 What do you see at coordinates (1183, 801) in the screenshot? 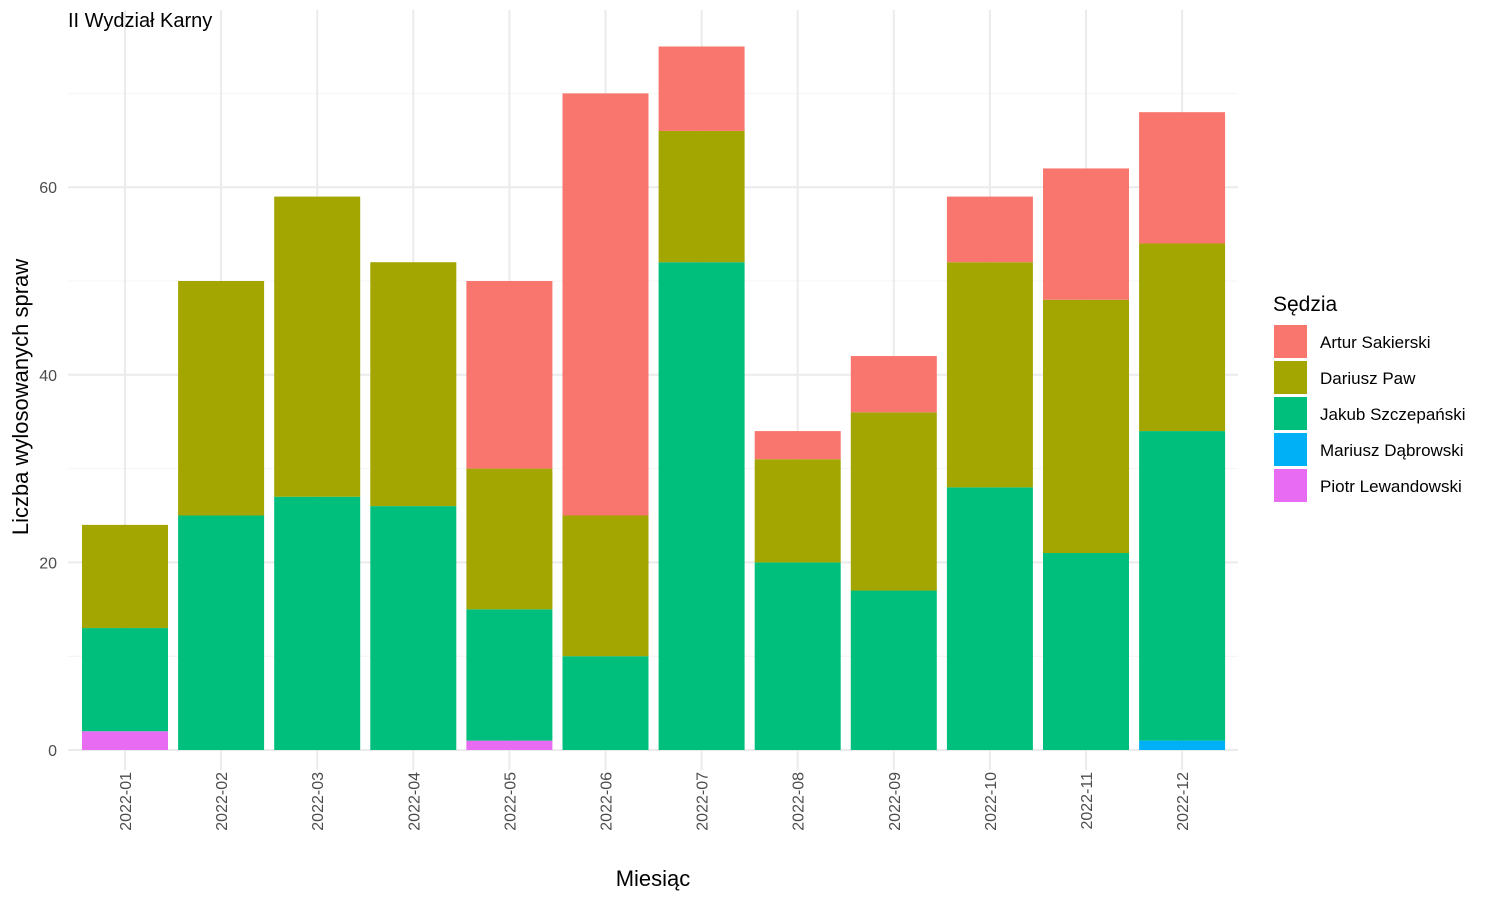
I see `x-tick-label: 2022-12` at bounding box center [1183, 801].